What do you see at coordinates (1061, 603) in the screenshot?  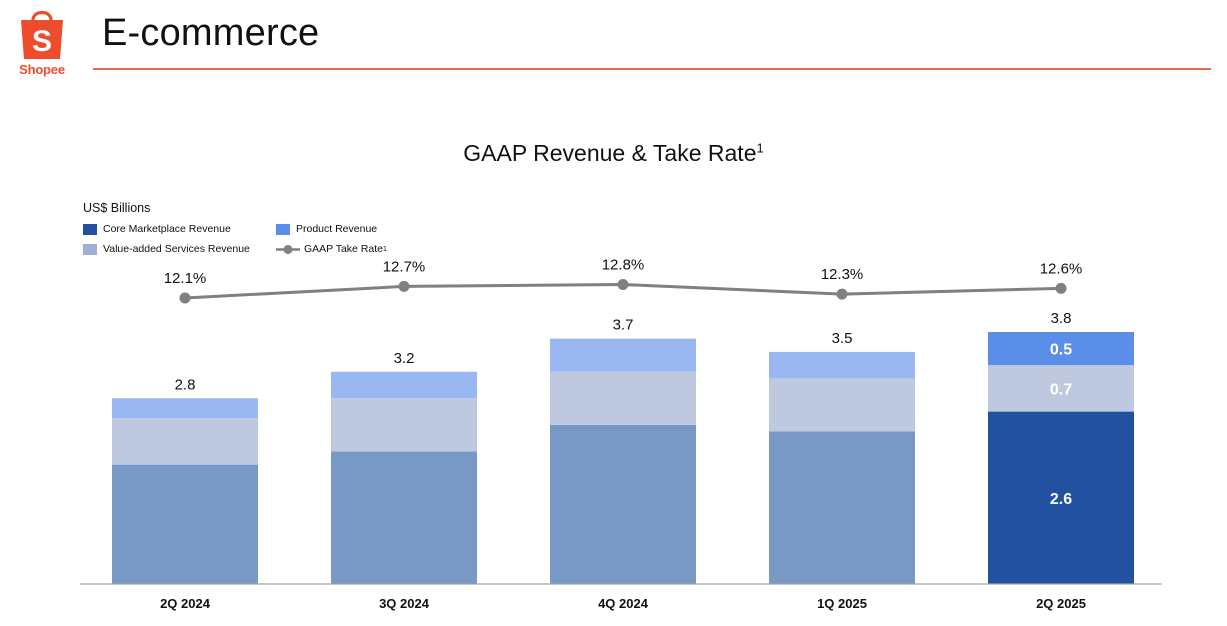 I see `x-tick-label: 2Q 2025` at bounding box center [1061, 603].